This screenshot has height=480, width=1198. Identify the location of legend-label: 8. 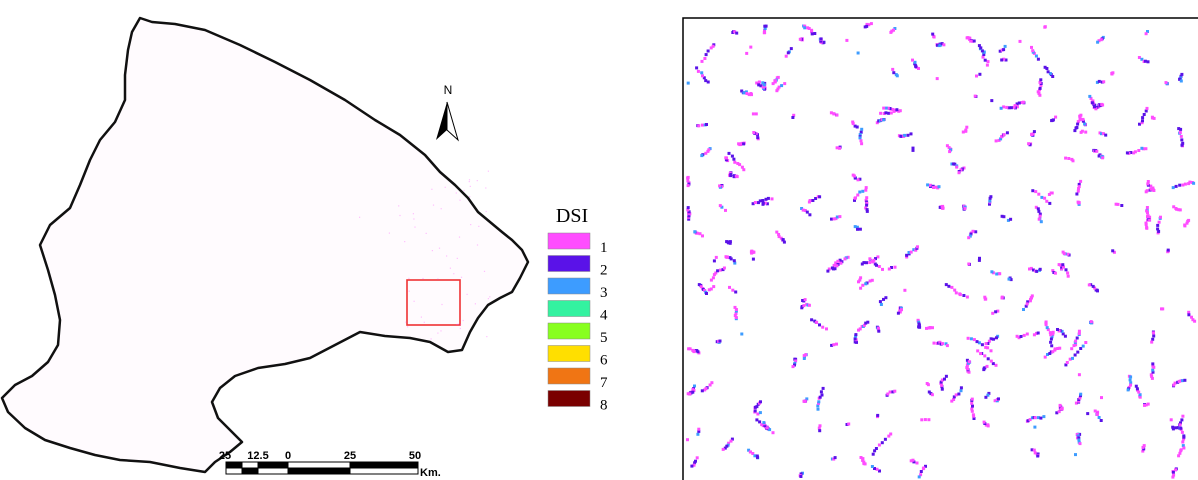
(604, 406).